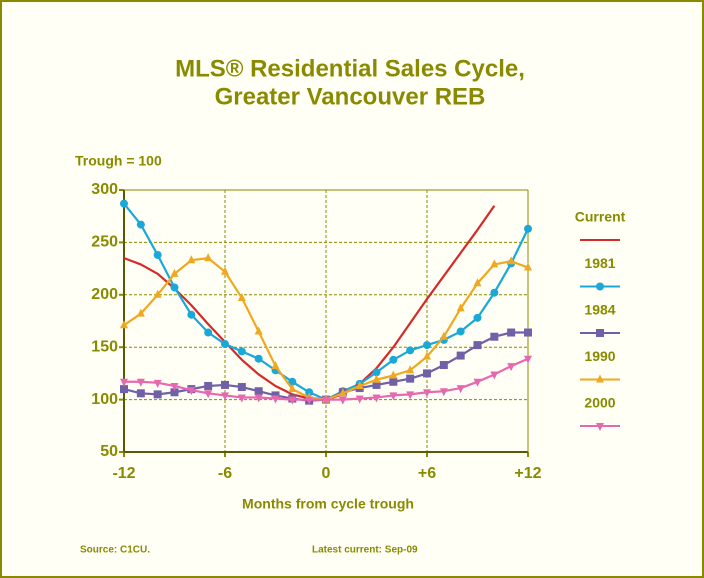  What do you see at coordinates (599, 263) in the screenshot?
I see `legend-label: 1981` at bounding box center [599, 263].